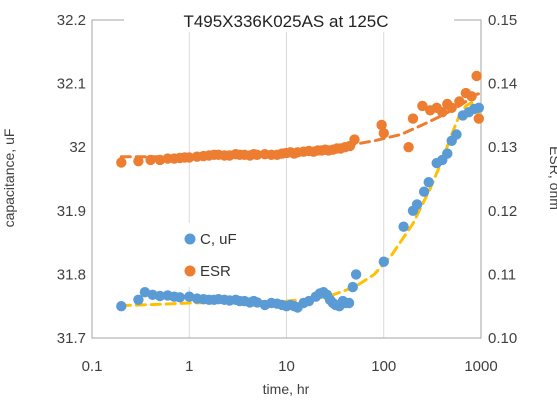 The height and width of the screenshot is (408, 557). Describe the element at coordinates (189, 366) in the screenshot. I see `x-tick-label: 1` at that location.